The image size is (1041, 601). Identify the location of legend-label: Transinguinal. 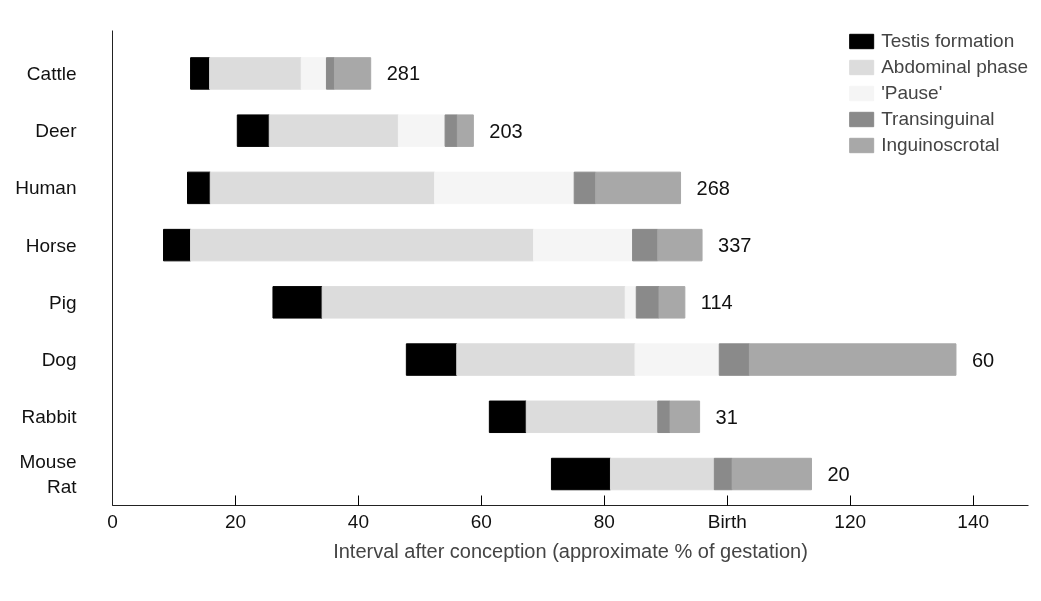
(938, 119).